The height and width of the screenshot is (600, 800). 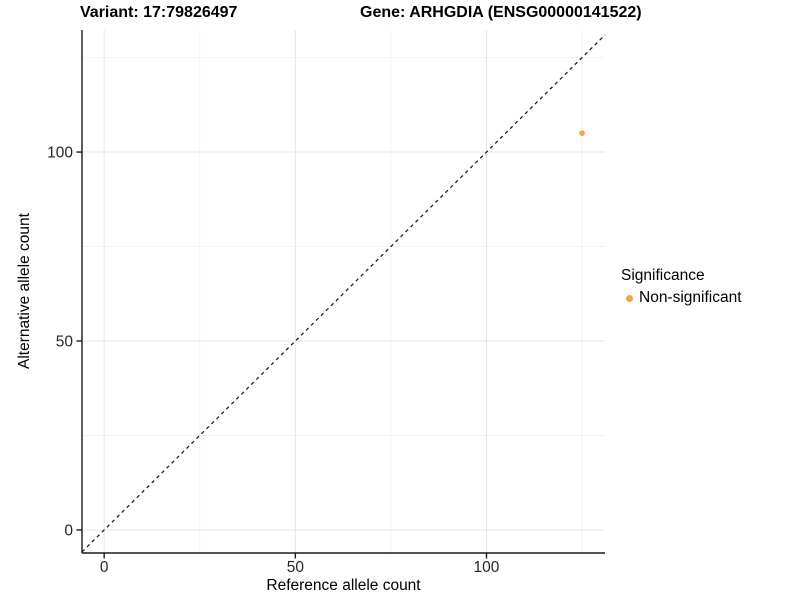 I want to click on data-point, so click(x=582, y=133).